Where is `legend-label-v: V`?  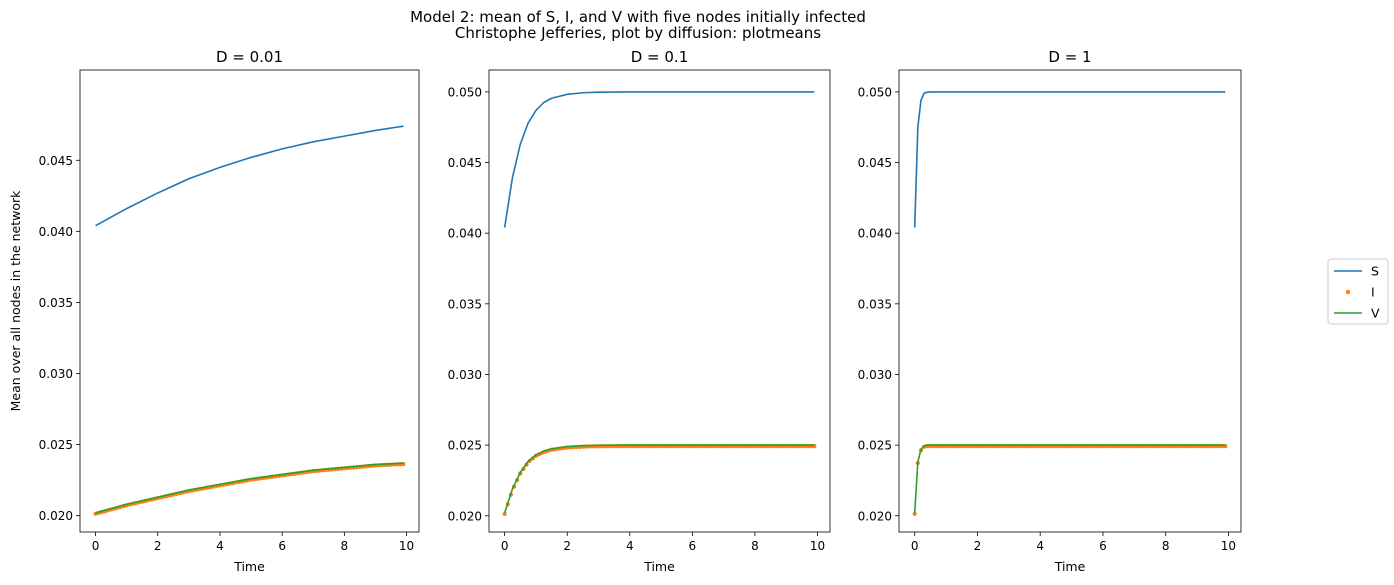
legend-label-v: V is located at coordinates (1375, 313).